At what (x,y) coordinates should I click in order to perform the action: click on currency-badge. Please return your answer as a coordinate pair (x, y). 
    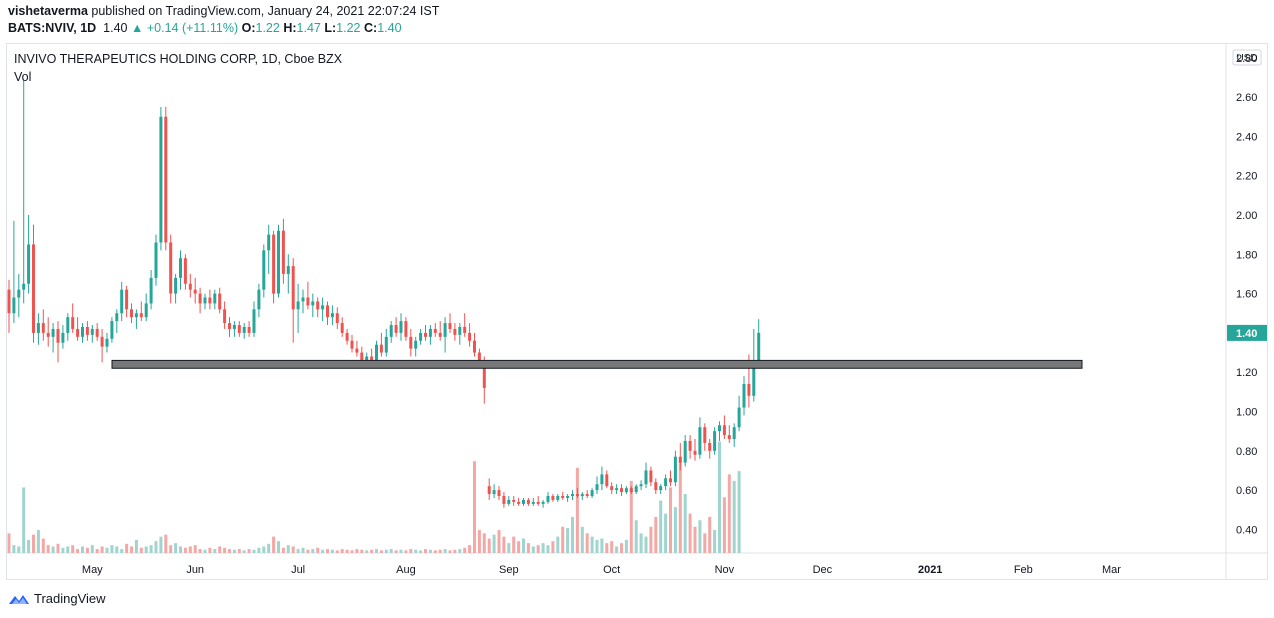
    Looking at the image, I should click on (1247, 57).